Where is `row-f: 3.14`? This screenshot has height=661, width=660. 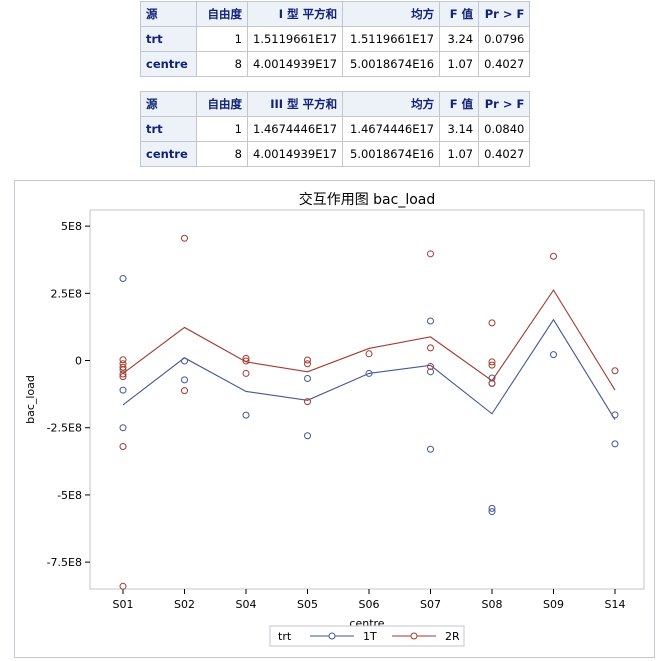
row-f: 3.14 is located at coordinates (459, 129).